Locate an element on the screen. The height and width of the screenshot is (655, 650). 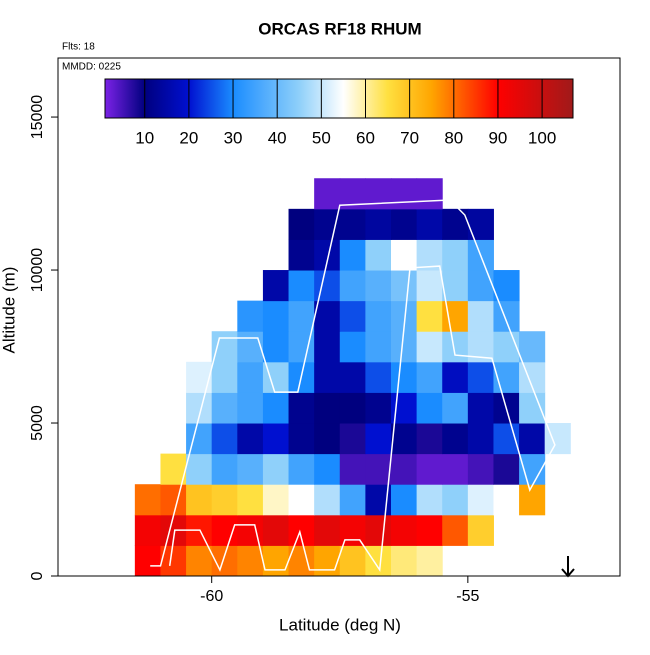
colorbar is located at coordinates (339, 98).